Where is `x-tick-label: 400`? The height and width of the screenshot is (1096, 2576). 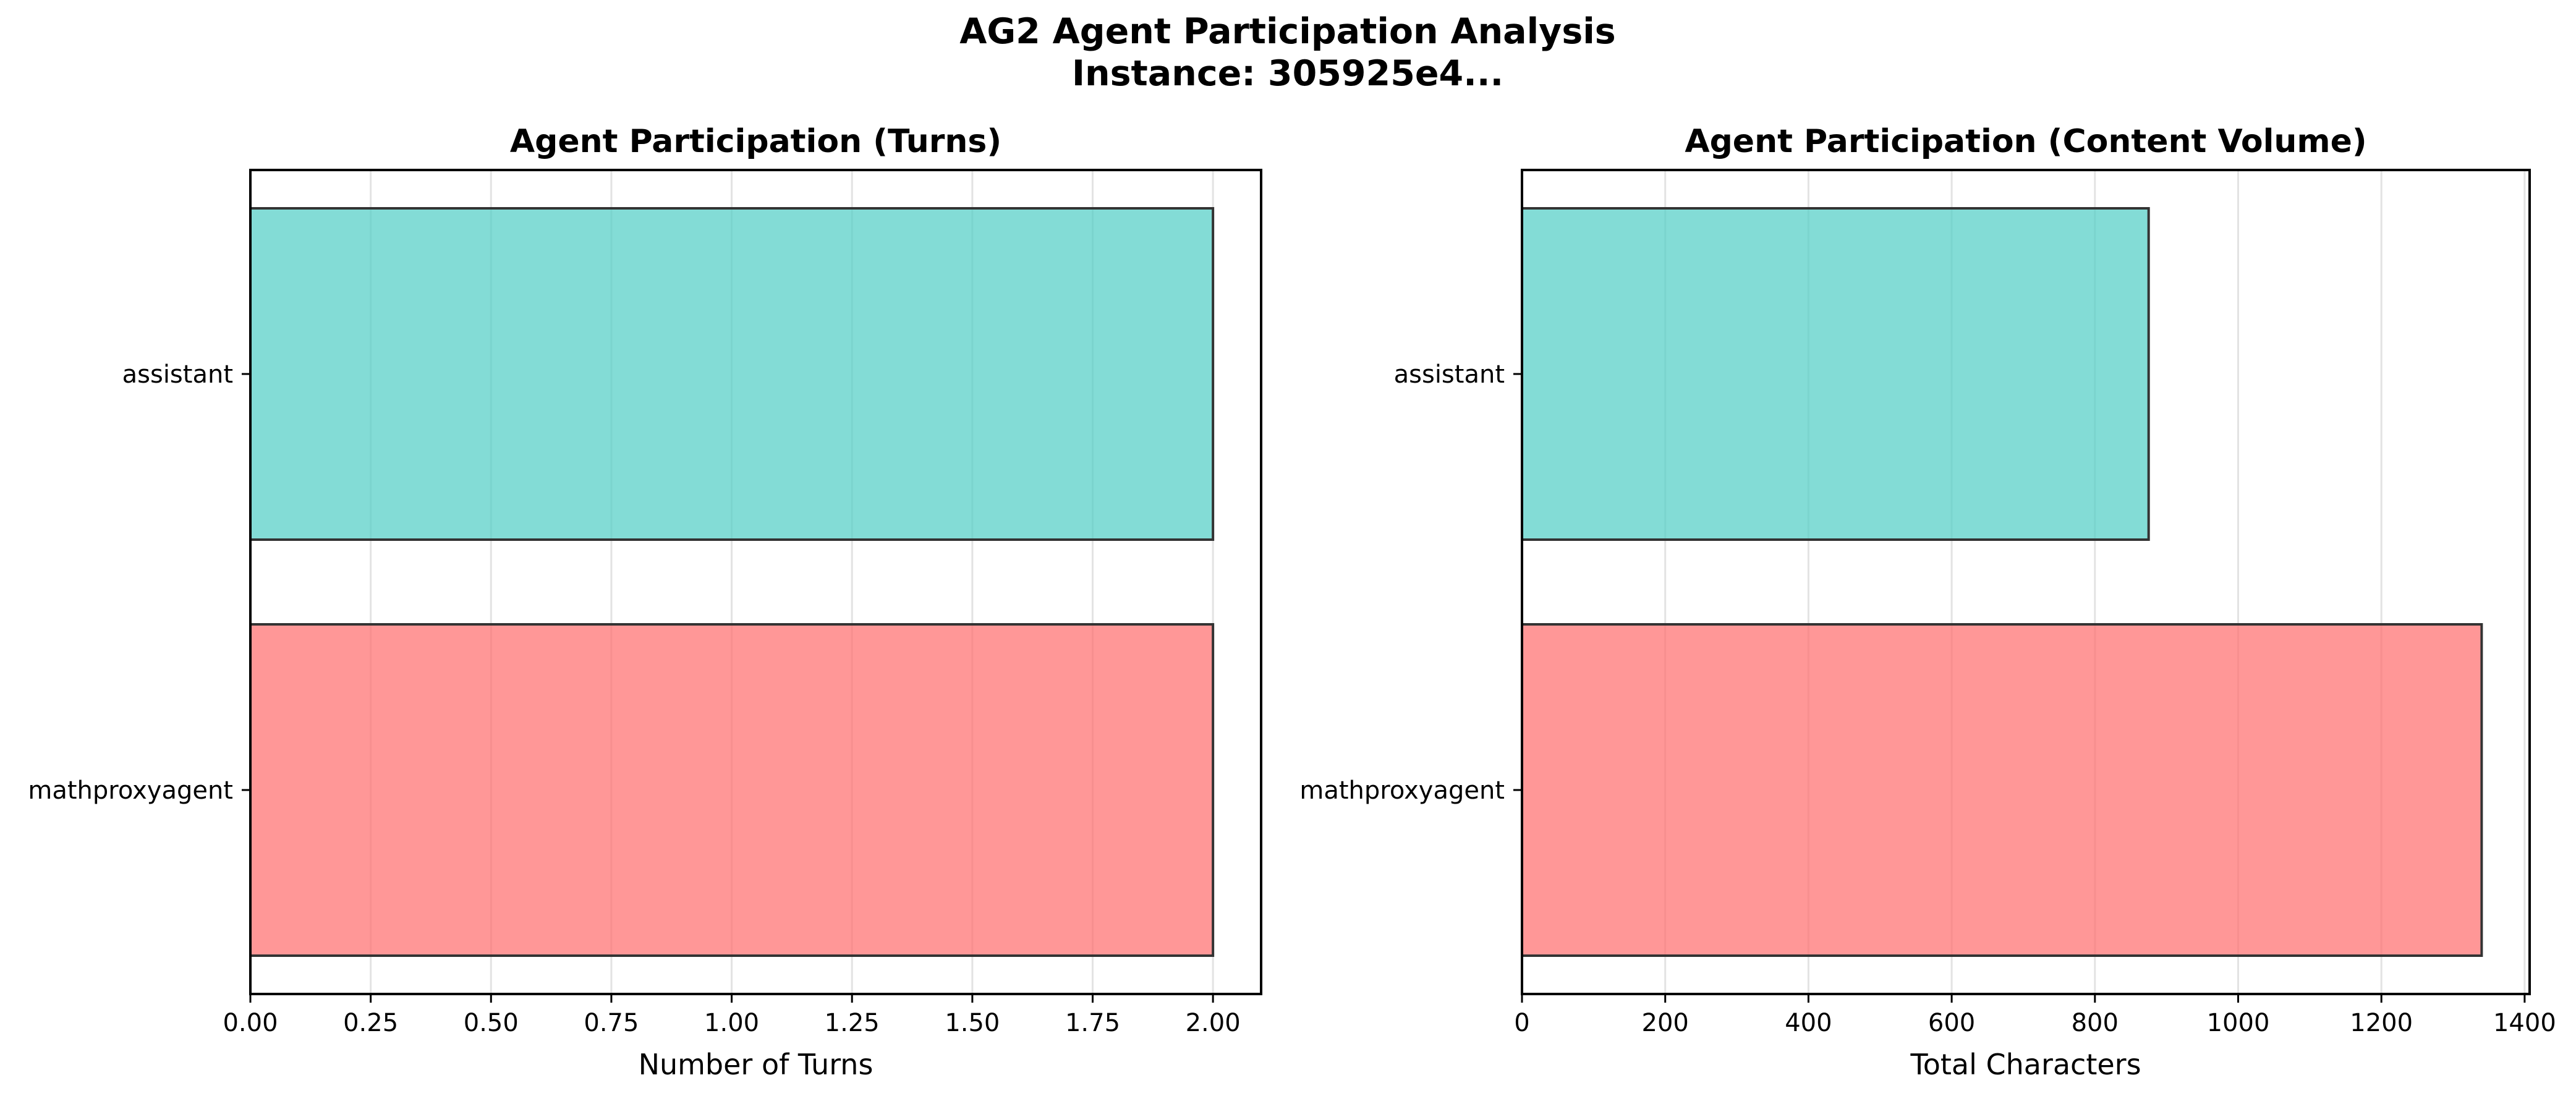
x-tick-label: 400 is located at coordinates (1808, 1023).